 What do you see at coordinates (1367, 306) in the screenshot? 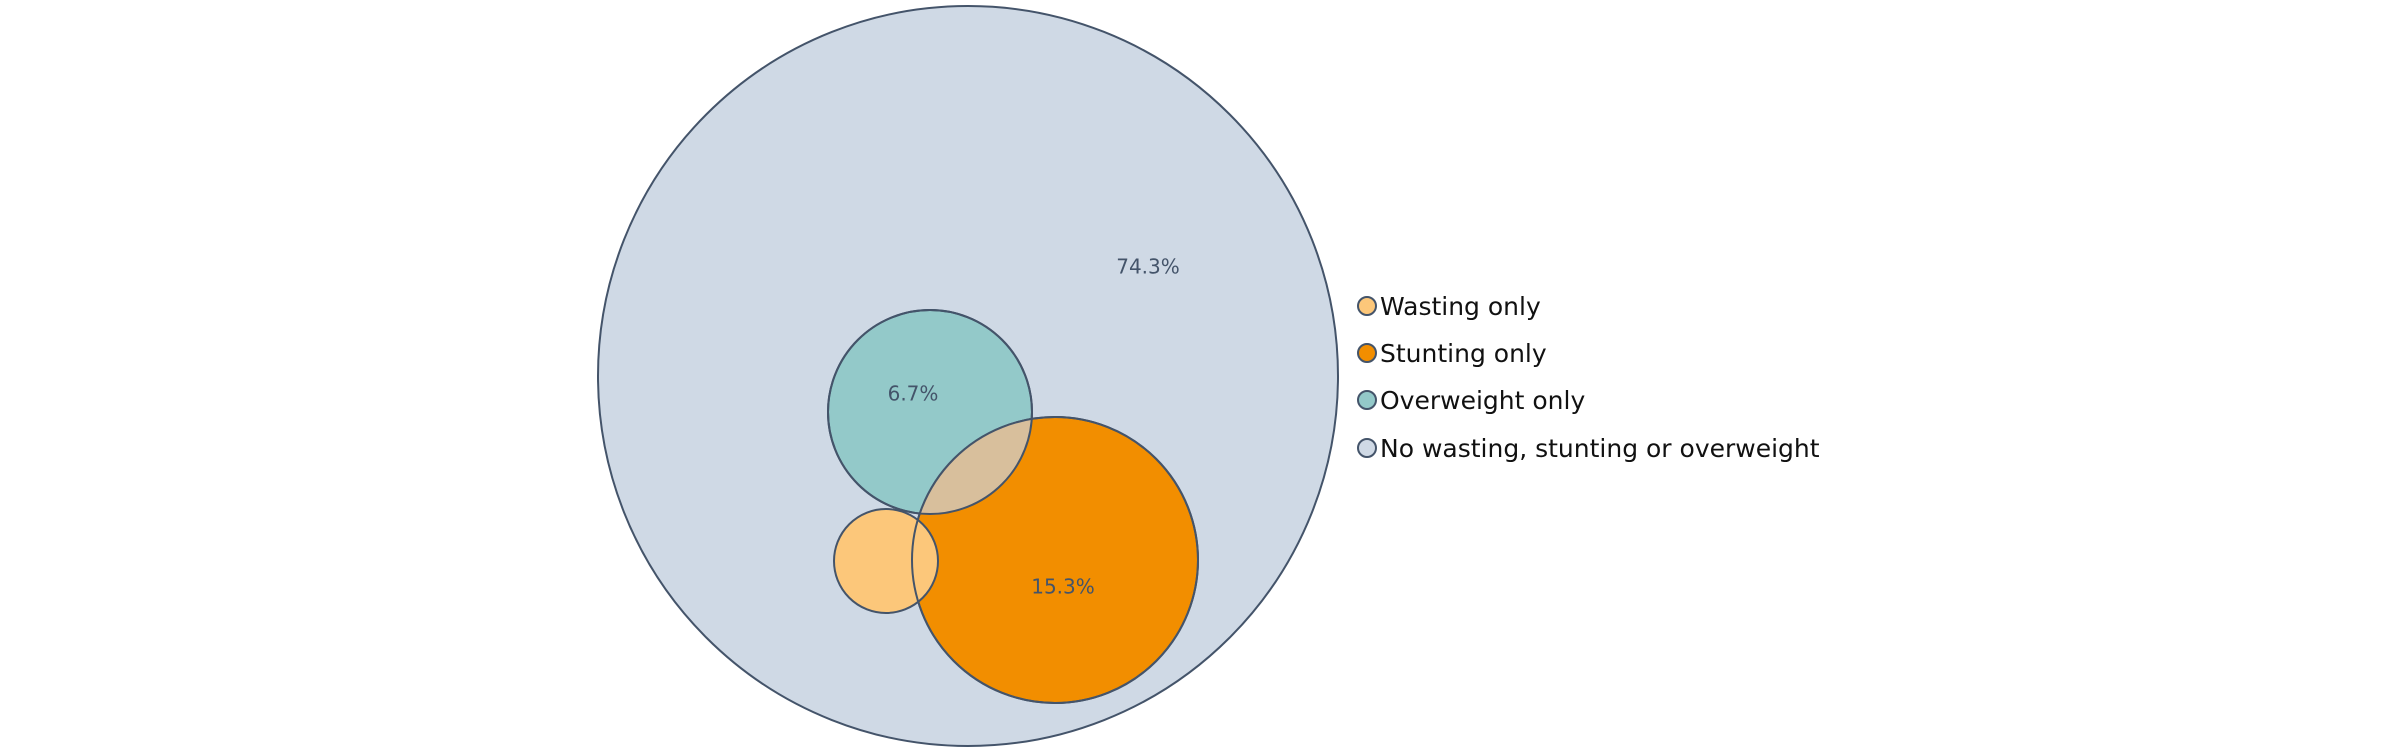
I see `legend-swatch-wasting` at bounding box center [1367, 306].